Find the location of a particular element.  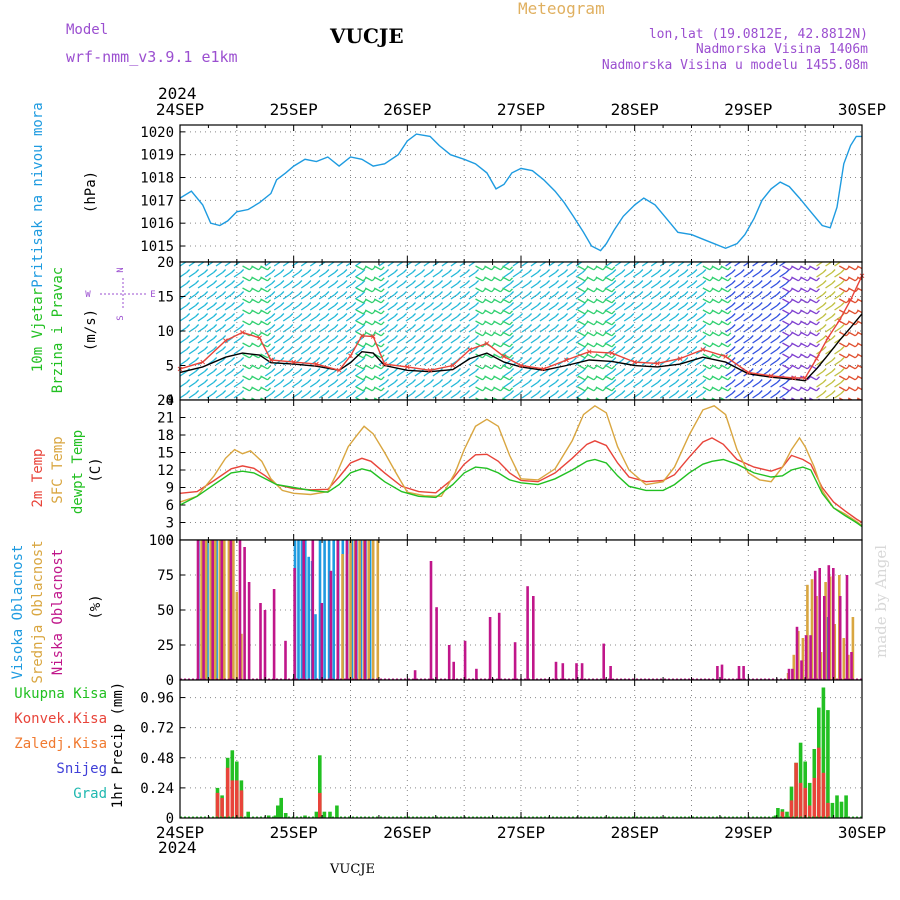

pressure-ytick-label: 1019 is located at coordinates (157, 156).